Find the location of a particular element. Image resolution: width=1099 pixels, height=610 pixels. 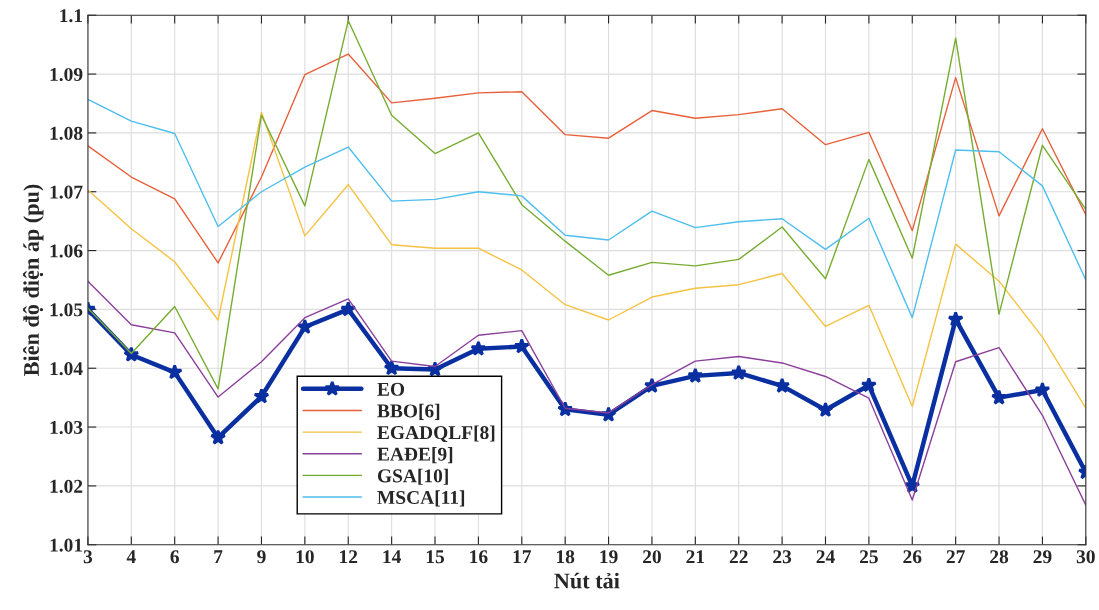

legend-label: GSA[10] is located at coordinates (412, 476).